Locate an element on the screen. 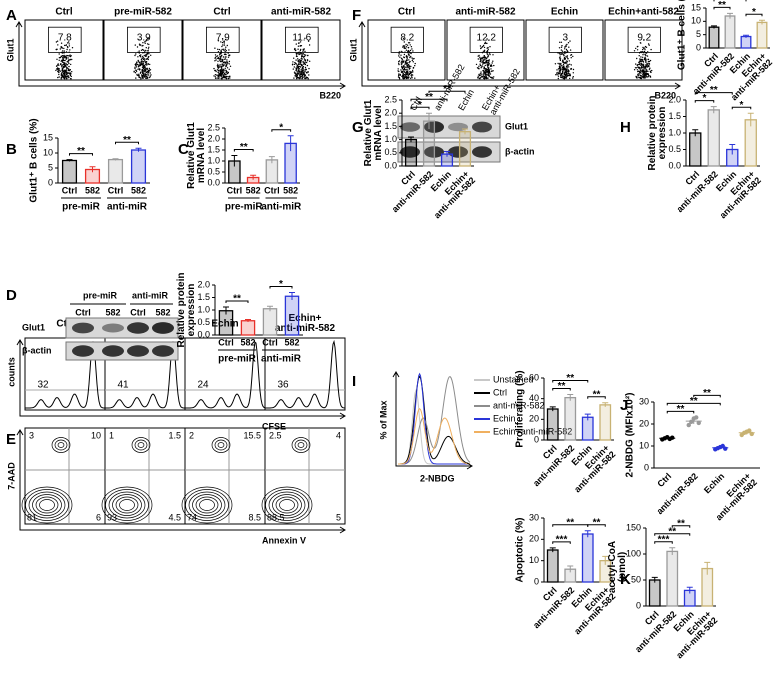 This screenshot has width=778, height=695. quadrant-value: 4 is located at coordinates (338, 435).